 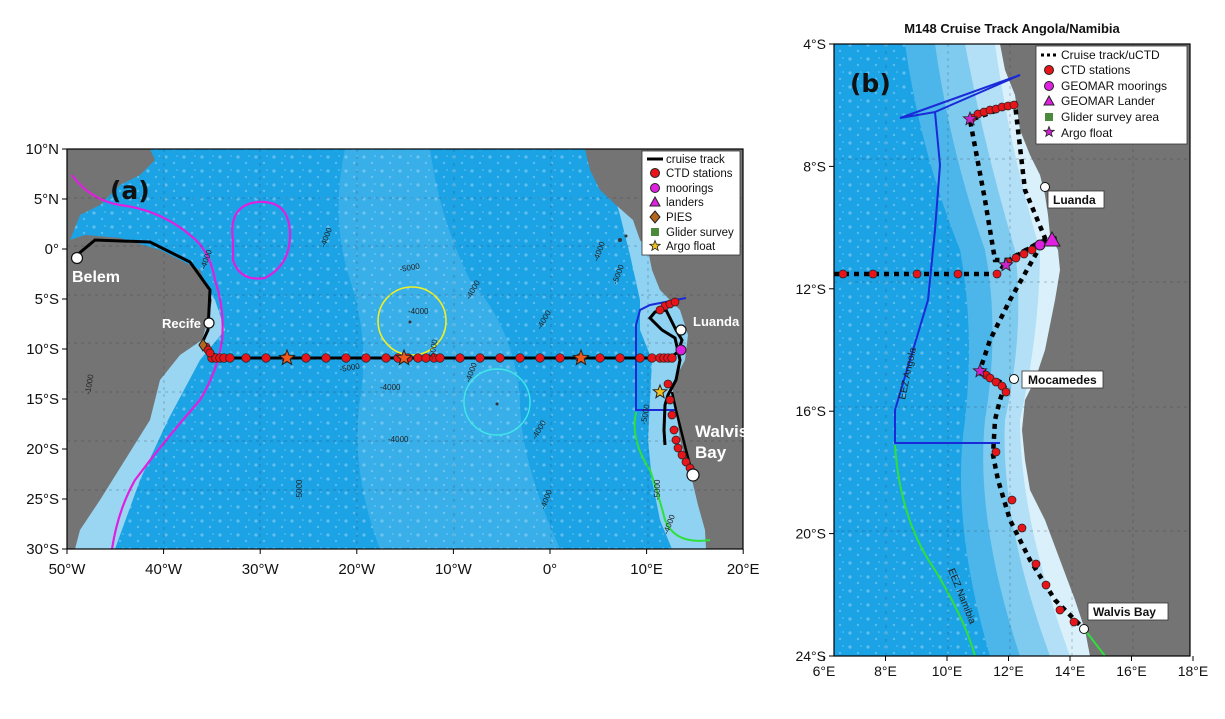 I want to click on lon-tick-label-b: 10°E, so click(x=947, y=671).